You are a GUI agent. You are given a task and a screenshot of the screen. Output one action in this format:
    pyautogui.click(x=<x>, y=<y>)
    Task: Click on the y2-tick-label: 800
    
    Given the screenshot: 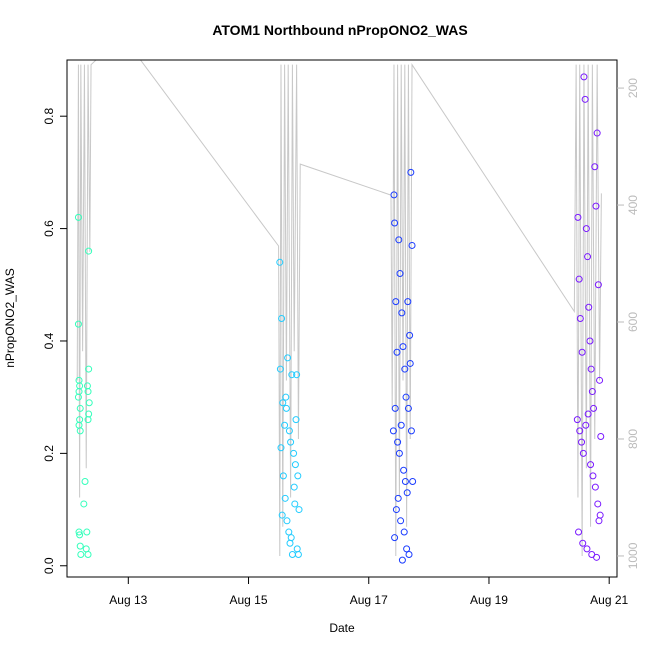 What is the action you would take?
    pyautogui.click(x=633, y=439)
    